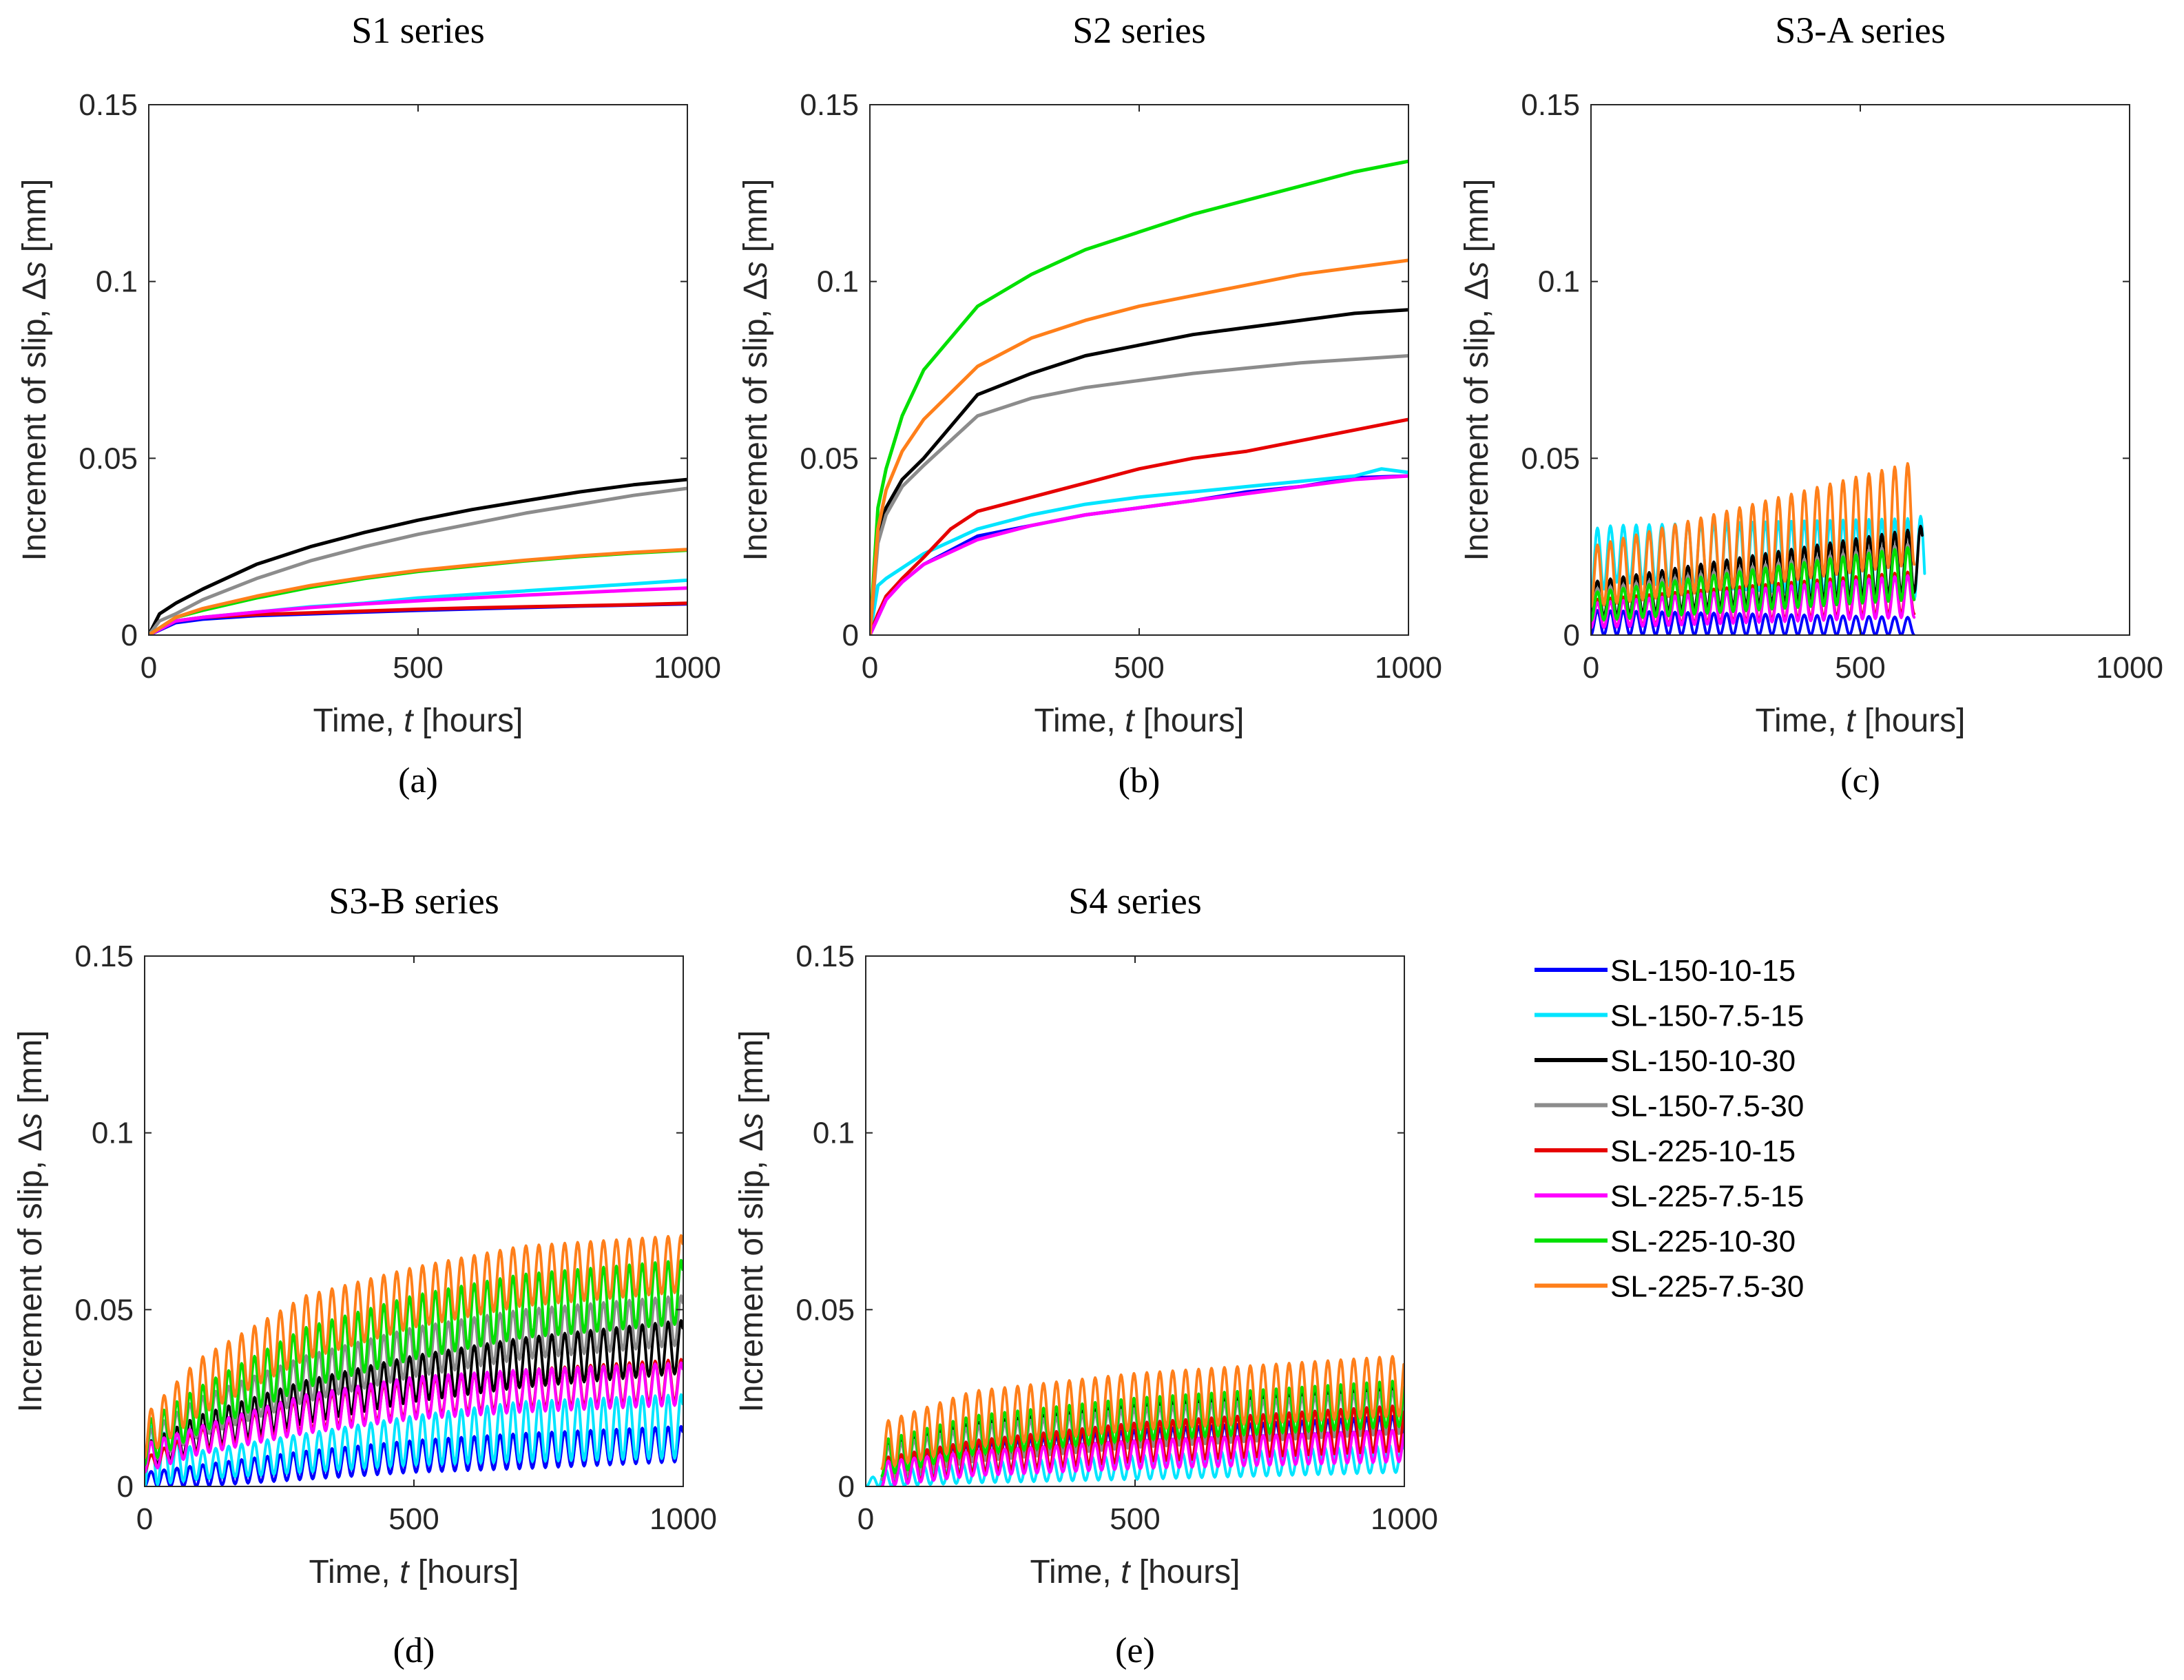 This screenshot has width=2184, height=1680. I want to click on panel-caption: (b), so click(1140, 780).